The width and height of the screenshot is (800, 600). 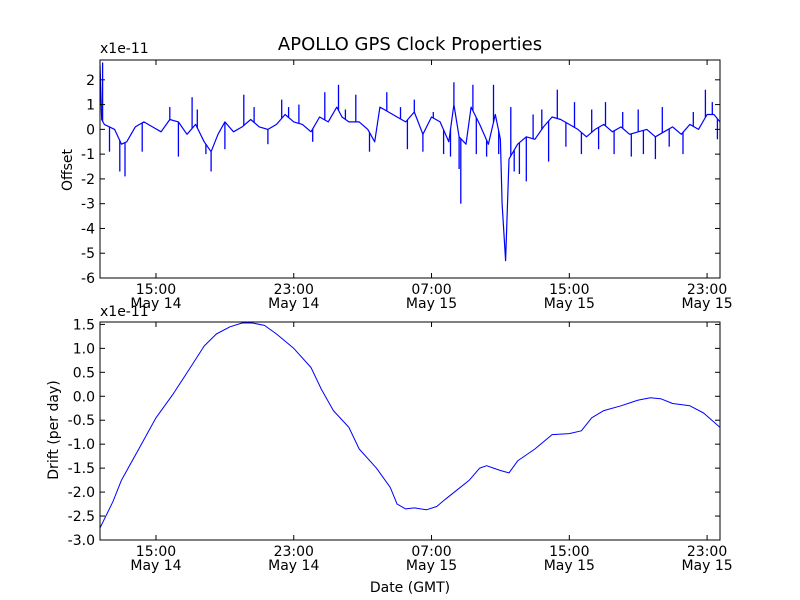 What do you see at coordinates (124, 49) in the screenshot?
I see `offset-multiplier: x1e-11` at bounding box center [124, 49].